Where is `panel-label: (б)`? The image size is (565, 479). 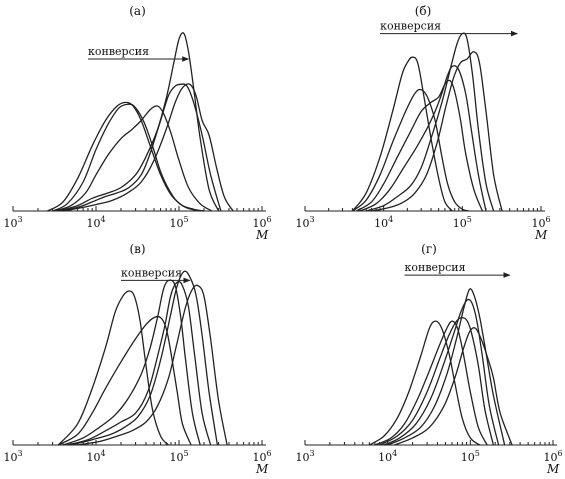 panel-label: (б) is located at coordinates (423, 11).